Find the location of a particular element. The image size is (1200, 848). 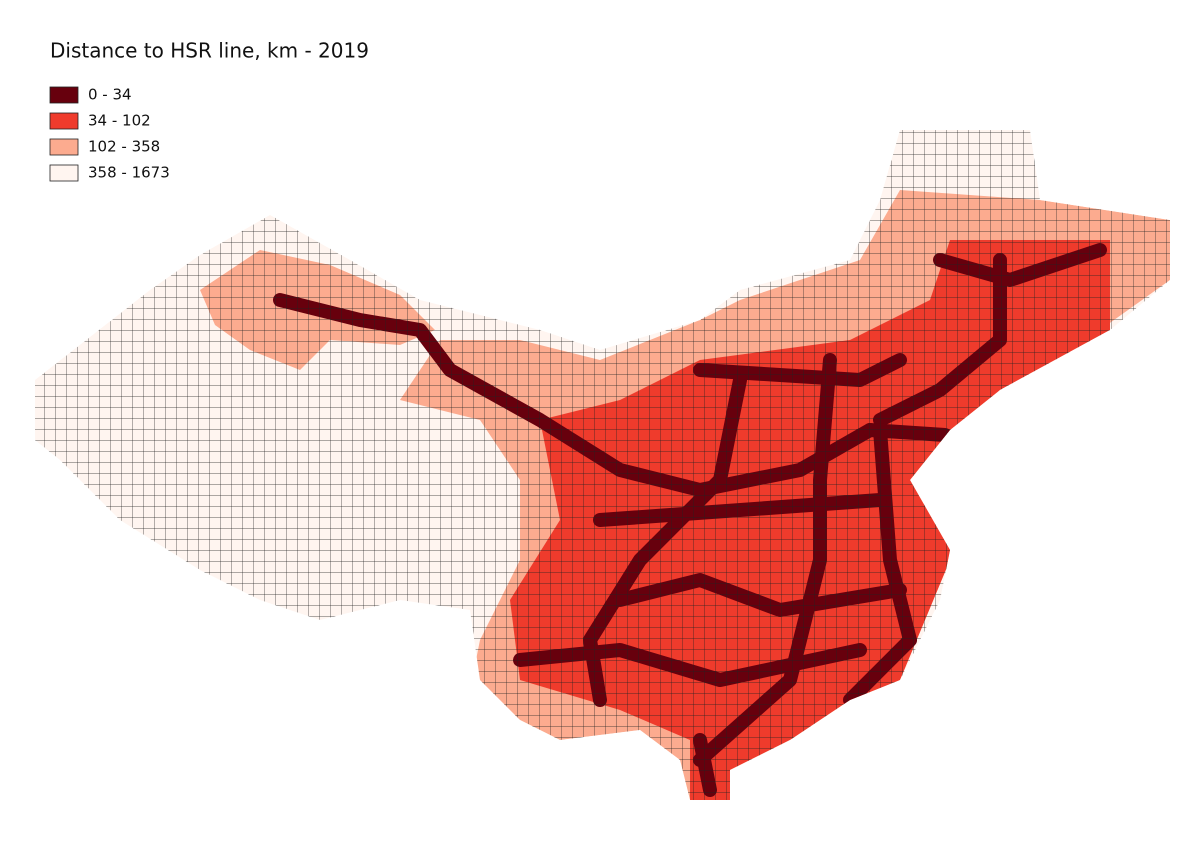

legend: 0 - 34 34 - 102 102 - 358 358 - 1673 is located at coordinates (109, 134).